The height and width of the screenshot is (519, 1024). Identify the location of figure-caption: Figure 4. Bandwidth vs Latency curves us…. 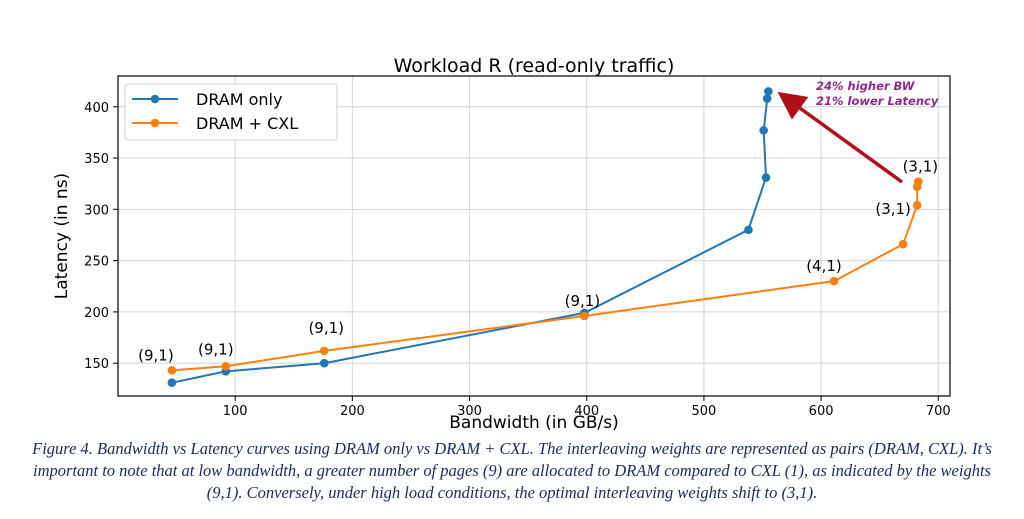
(512, 470).